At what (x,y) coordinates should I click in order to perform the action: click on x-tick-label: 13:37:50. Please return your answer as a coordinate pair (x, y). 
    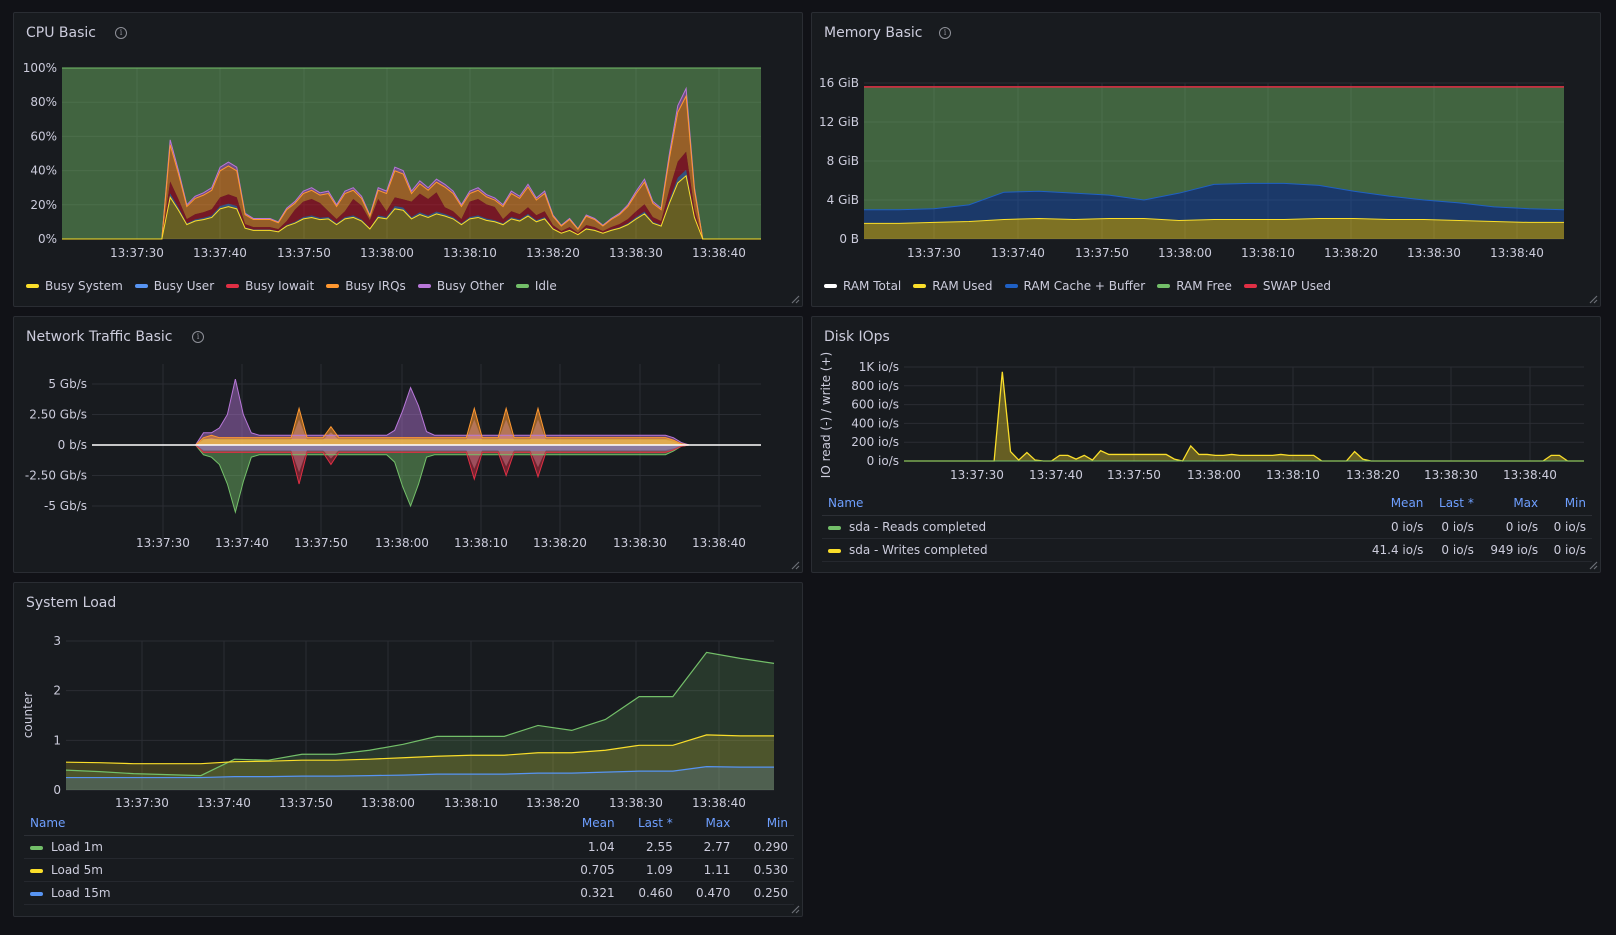
    Looking at the image, I should click on (1134, 475).